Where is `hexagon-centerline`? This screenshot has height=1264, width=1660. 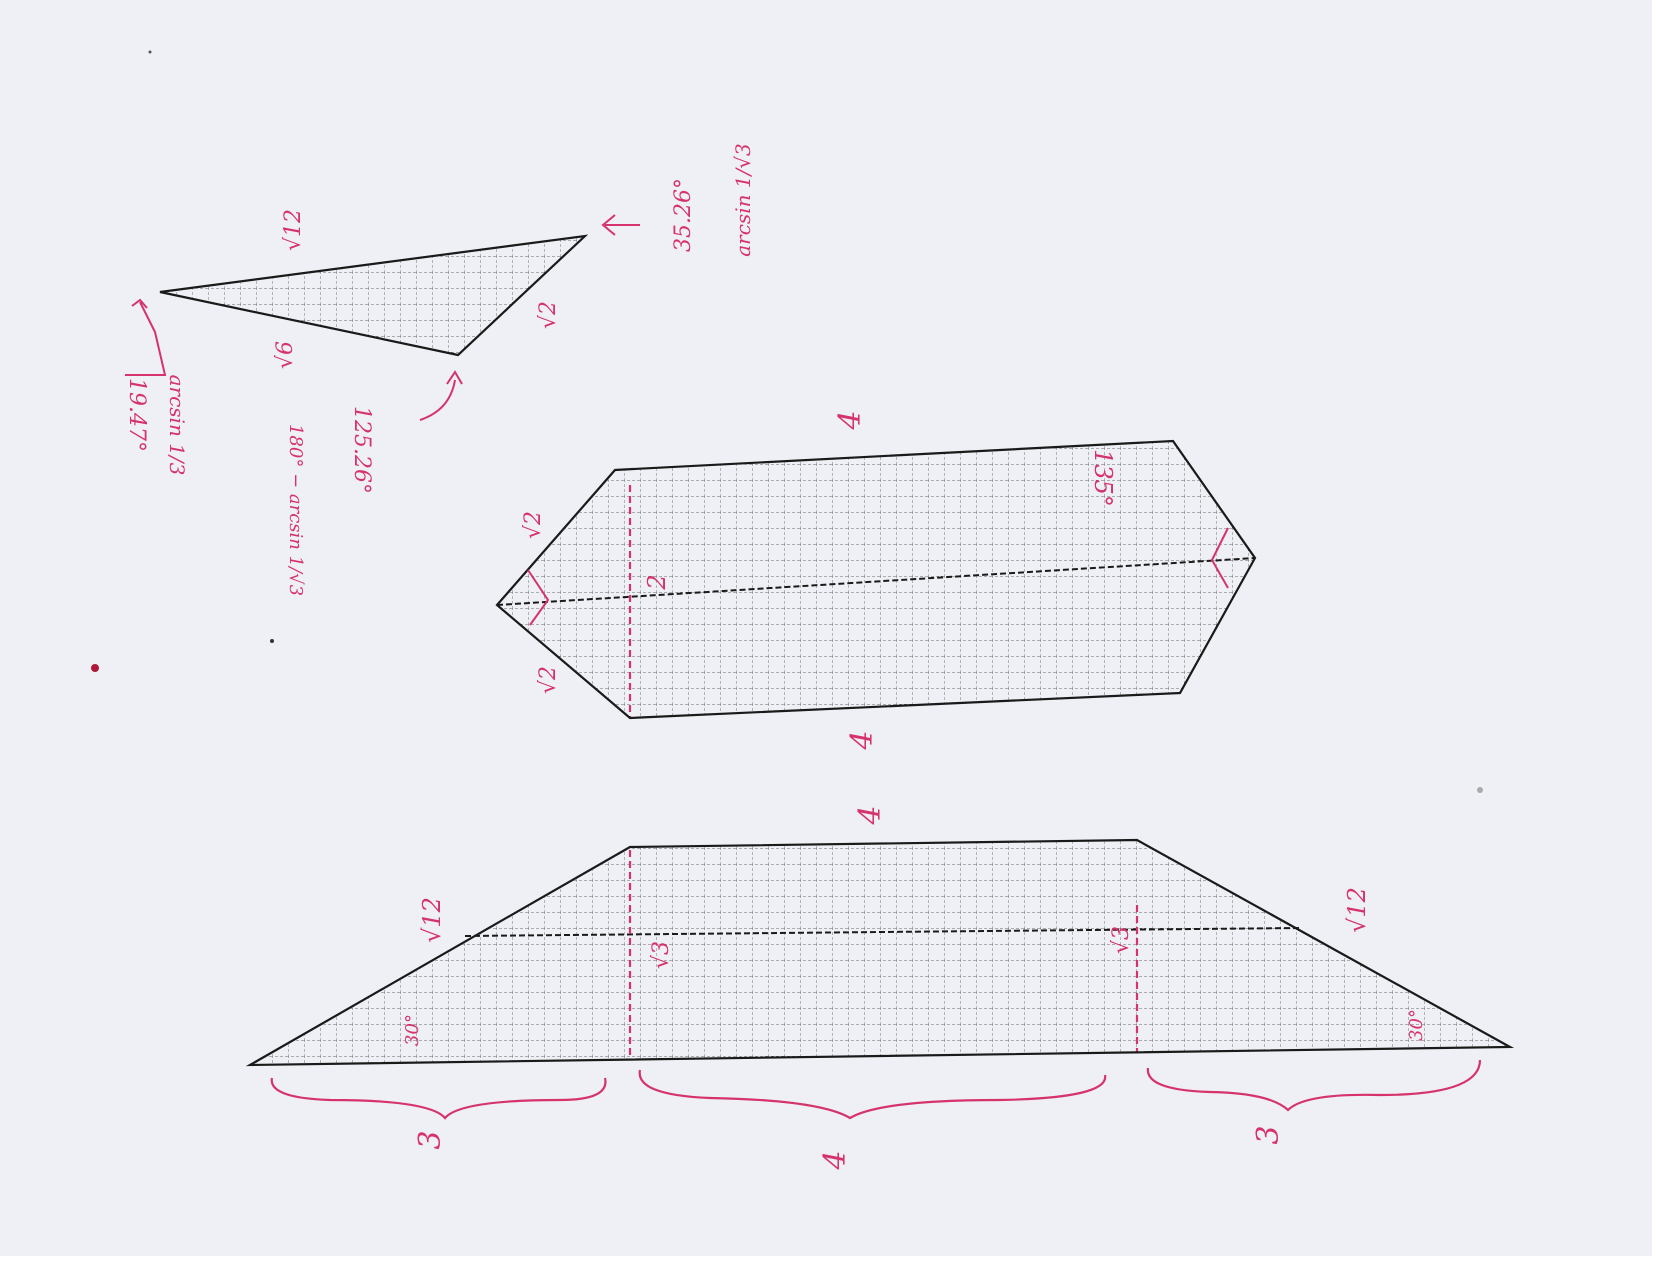
hexagon-centerline is located at coordinates (876, 581).